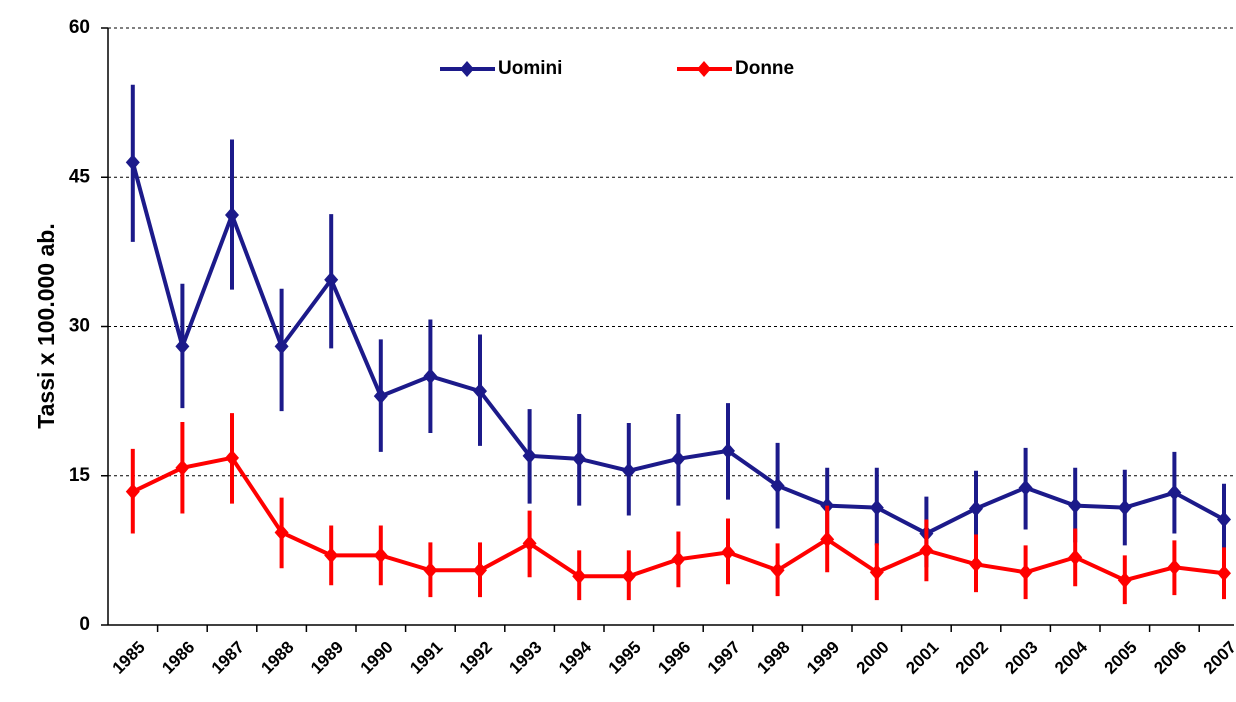 Image resolution: width=1236 pixels, height=702 pixels. What do you see at coordinates (79, 27) in the screenshot?
I see `y-tick-label: 60` at bounding box center [79, 27].